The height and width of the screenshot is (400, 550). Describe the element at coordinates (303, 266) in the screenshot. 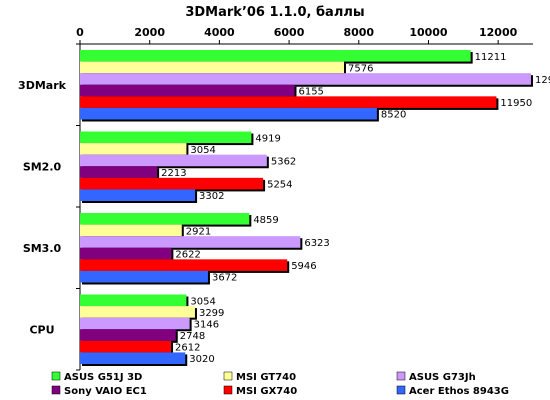

I see `data-label: 5946` at that location.